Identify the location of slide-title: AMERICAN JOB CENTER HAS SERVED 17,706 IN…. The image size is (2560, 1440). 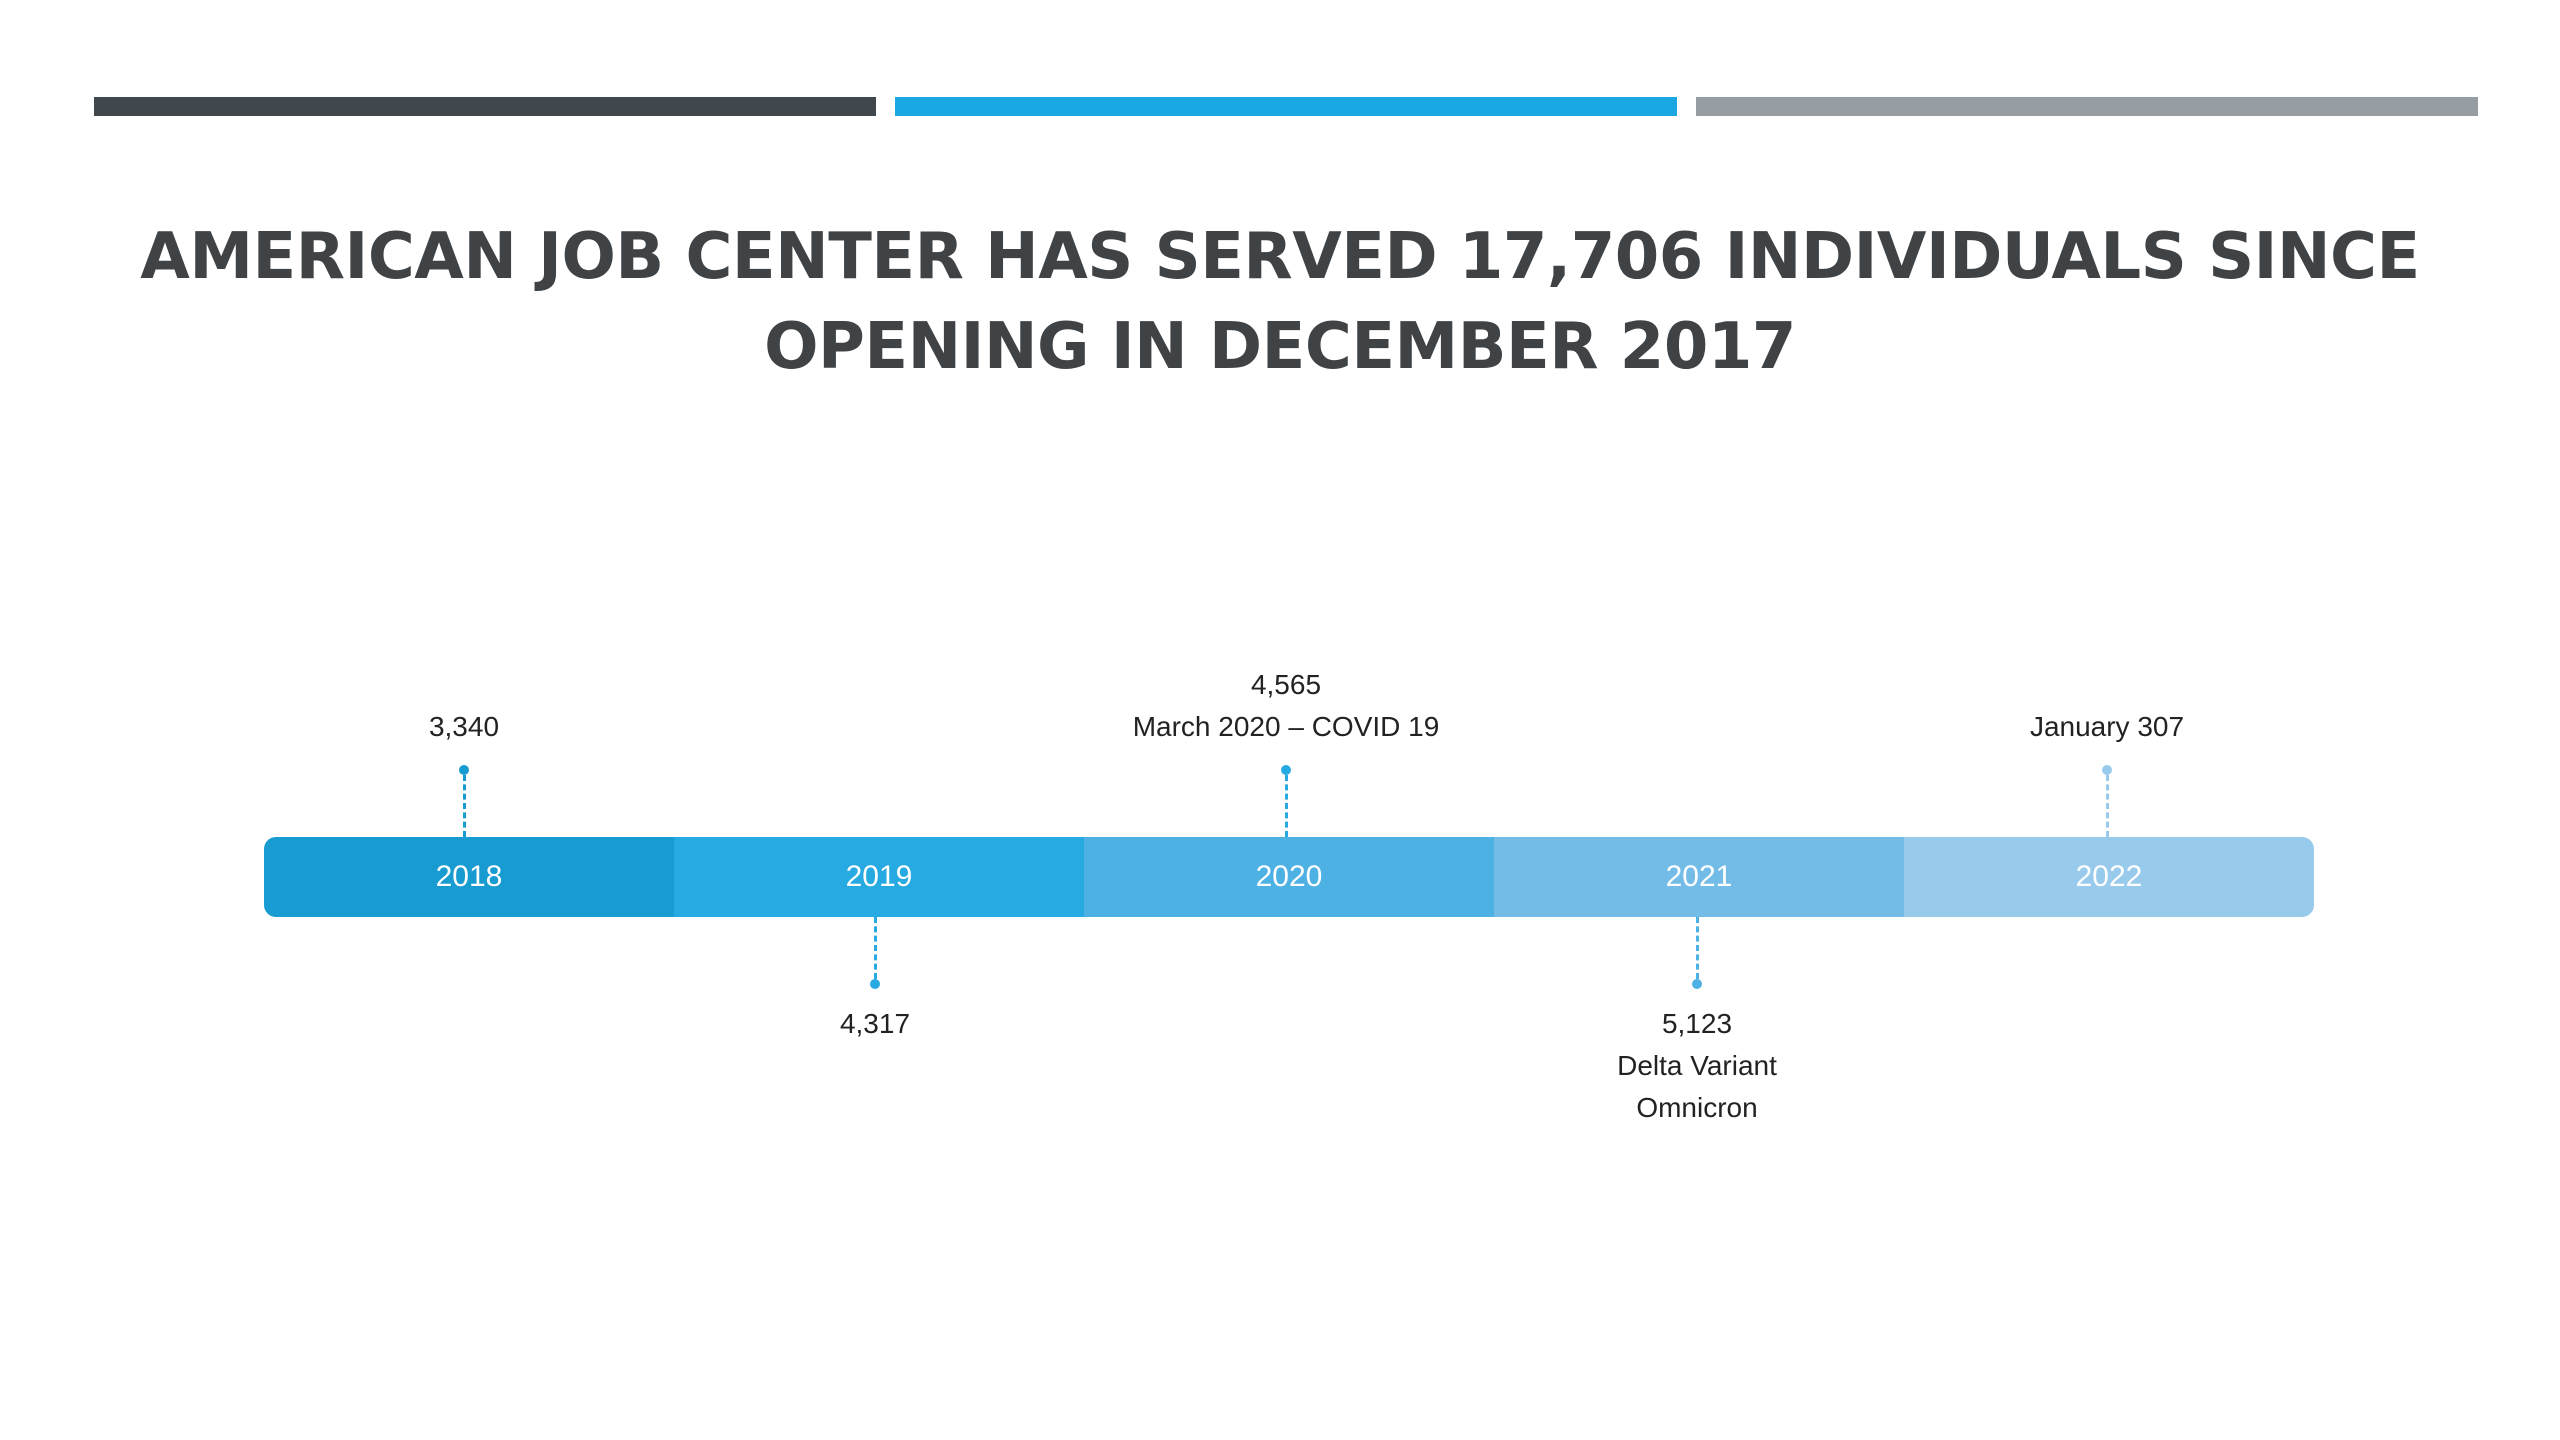
(1280, 302).